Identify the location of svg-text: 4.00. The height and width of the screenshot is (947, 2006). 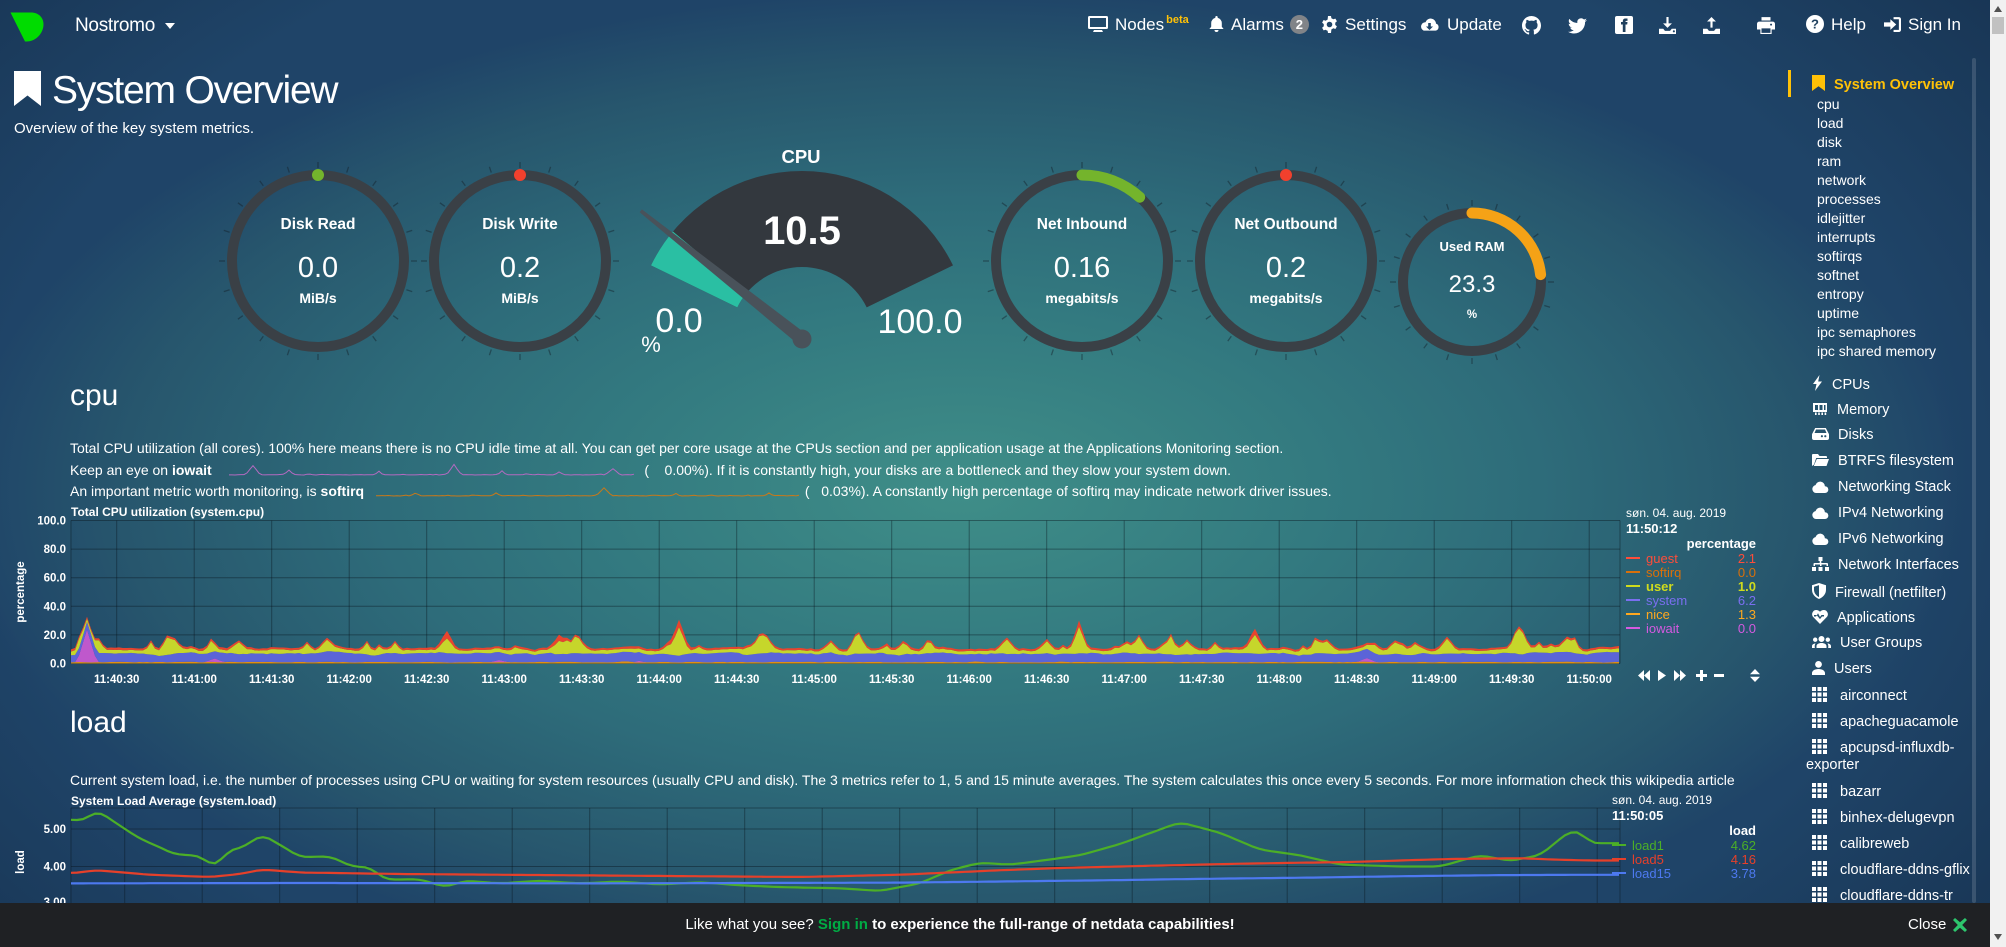
(55, 868).